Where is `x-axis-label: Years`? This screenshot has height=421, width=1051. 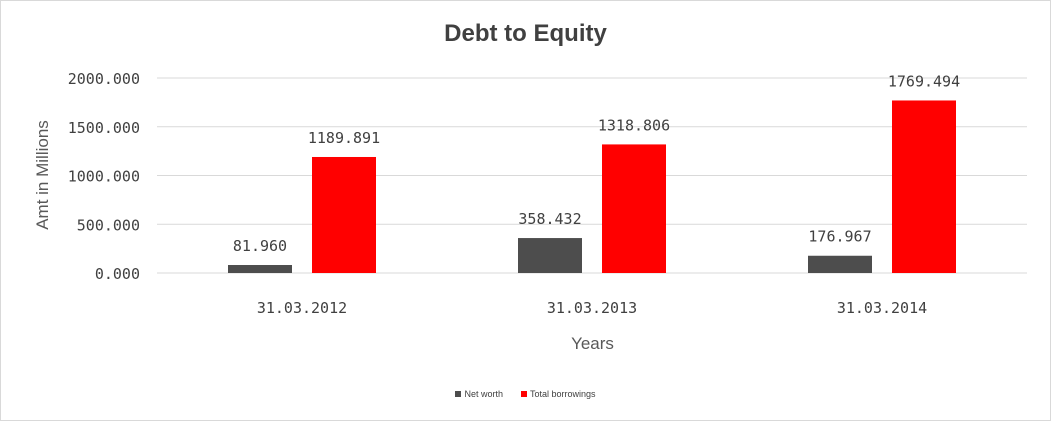
x-axis-label: Years is located at coordinates (592, 343).